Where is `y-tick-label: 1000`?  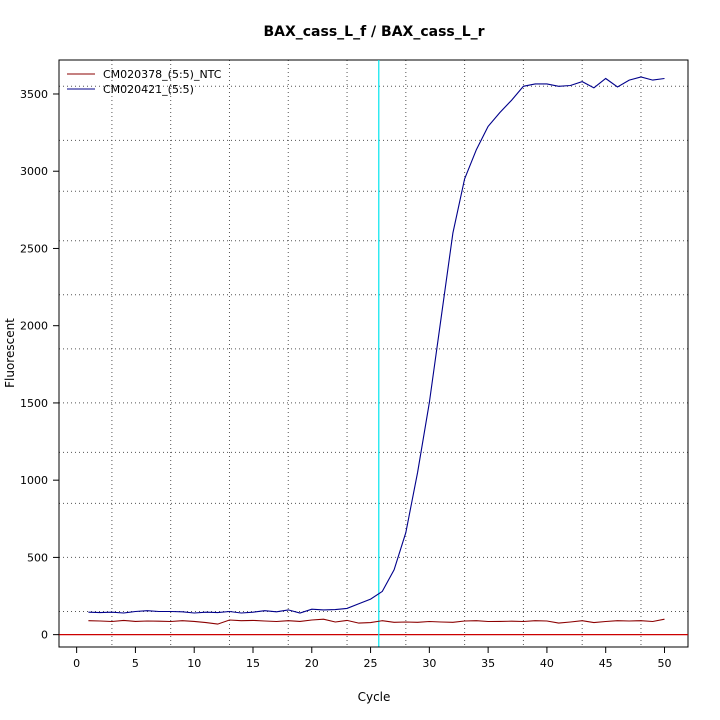
y-tick-label: 1000 is located at coordinates (34, 480).